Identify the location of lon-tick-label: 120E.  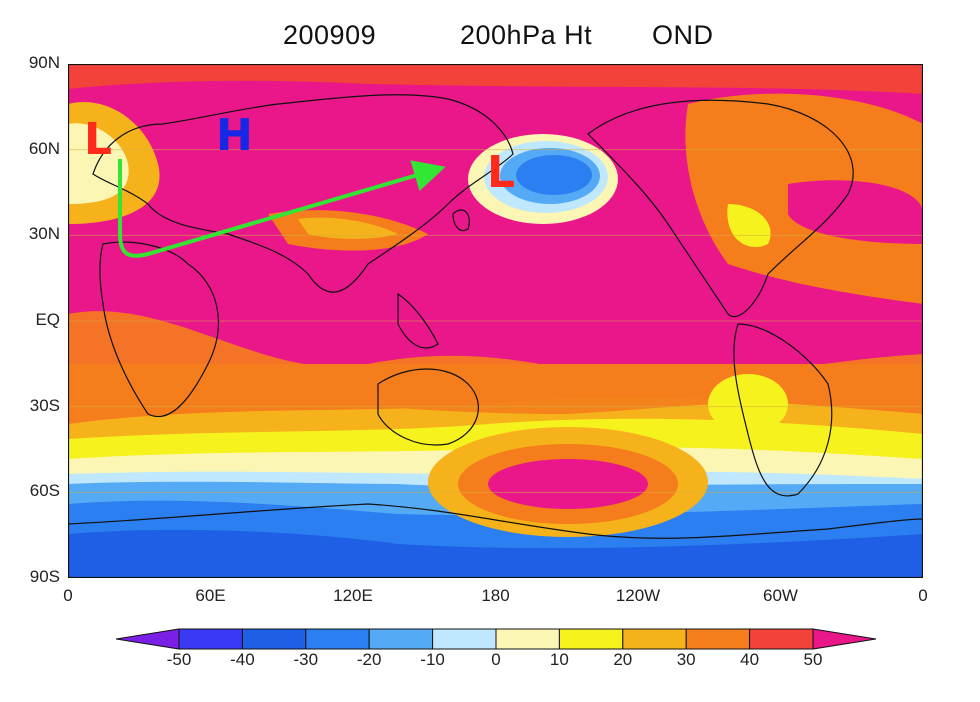
(353, 595).